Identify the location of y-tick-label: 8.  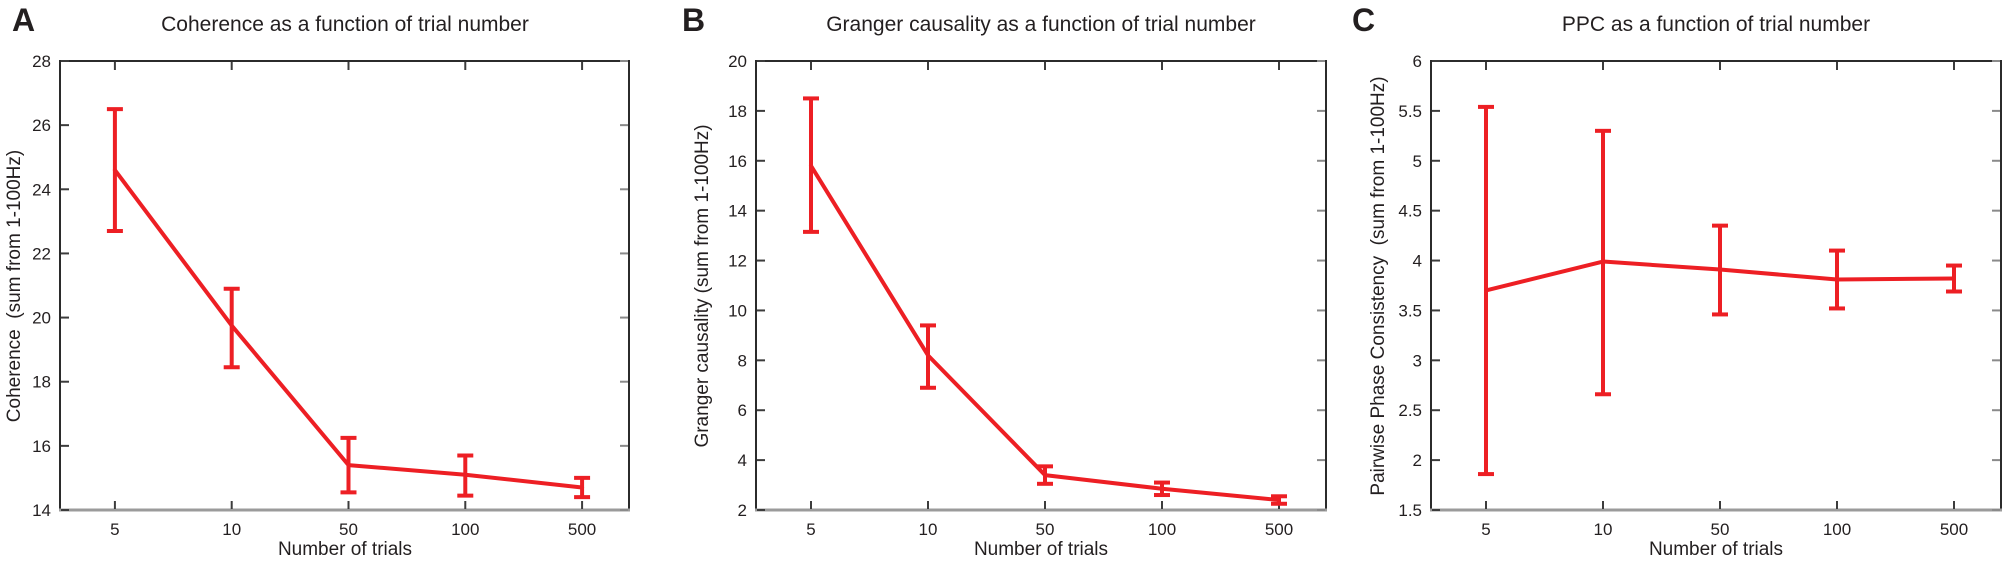
(742, 360).